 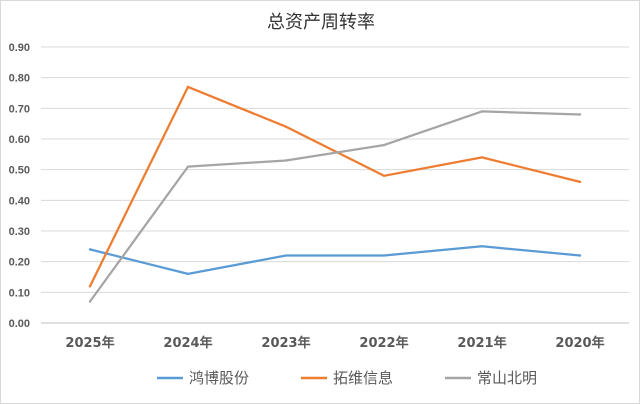 What do you see at coordinates (19, 293) in the screenshot?
I see `y-tick-label: 0.10` at bounding box center [19, 293].